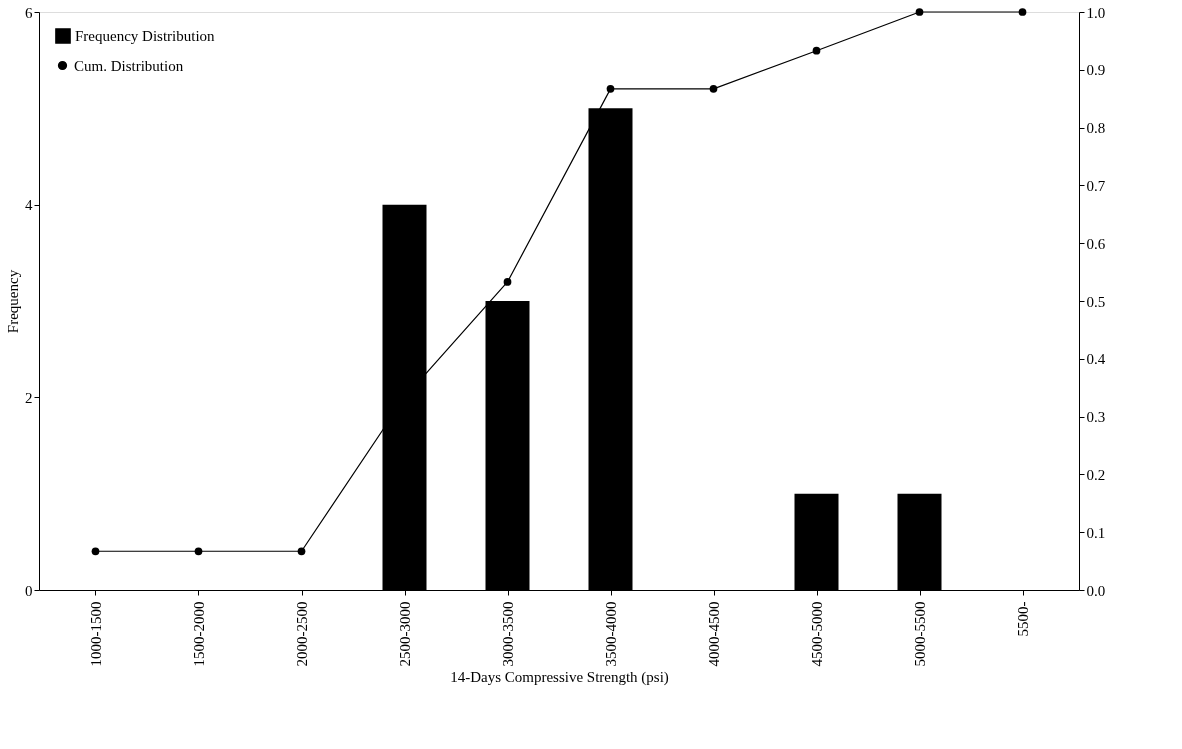 This screenshot has width=1182, height=749. Describe the element at coordinates (1096, 417) in the screenshot. I see `y2-tick-label: 0.3` at that location.